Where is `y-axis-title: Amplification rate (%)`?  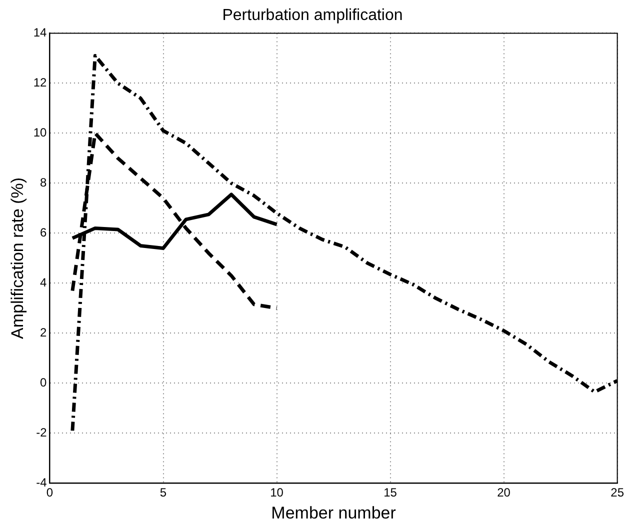
y-axis-title: Amplification rate (%) is located at coordinates (17, 258).